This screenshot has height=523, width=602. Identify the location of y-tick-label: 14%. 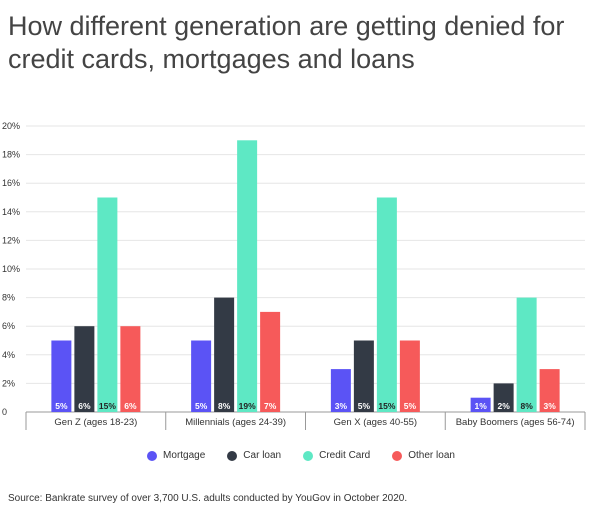
(11, 212).